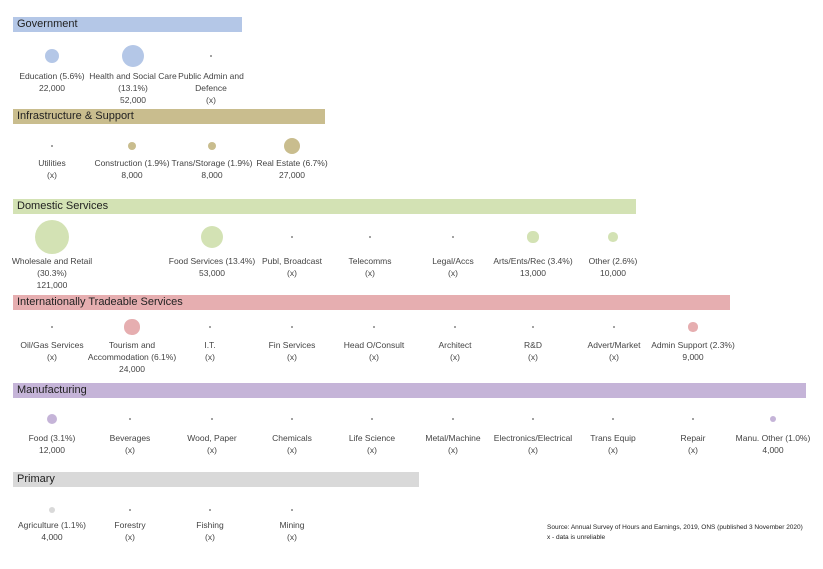  Describe the element at coordinates (613, 444) in the screenshot. I see `data-label-trans-equip: Trans Equip (x)` at that location.